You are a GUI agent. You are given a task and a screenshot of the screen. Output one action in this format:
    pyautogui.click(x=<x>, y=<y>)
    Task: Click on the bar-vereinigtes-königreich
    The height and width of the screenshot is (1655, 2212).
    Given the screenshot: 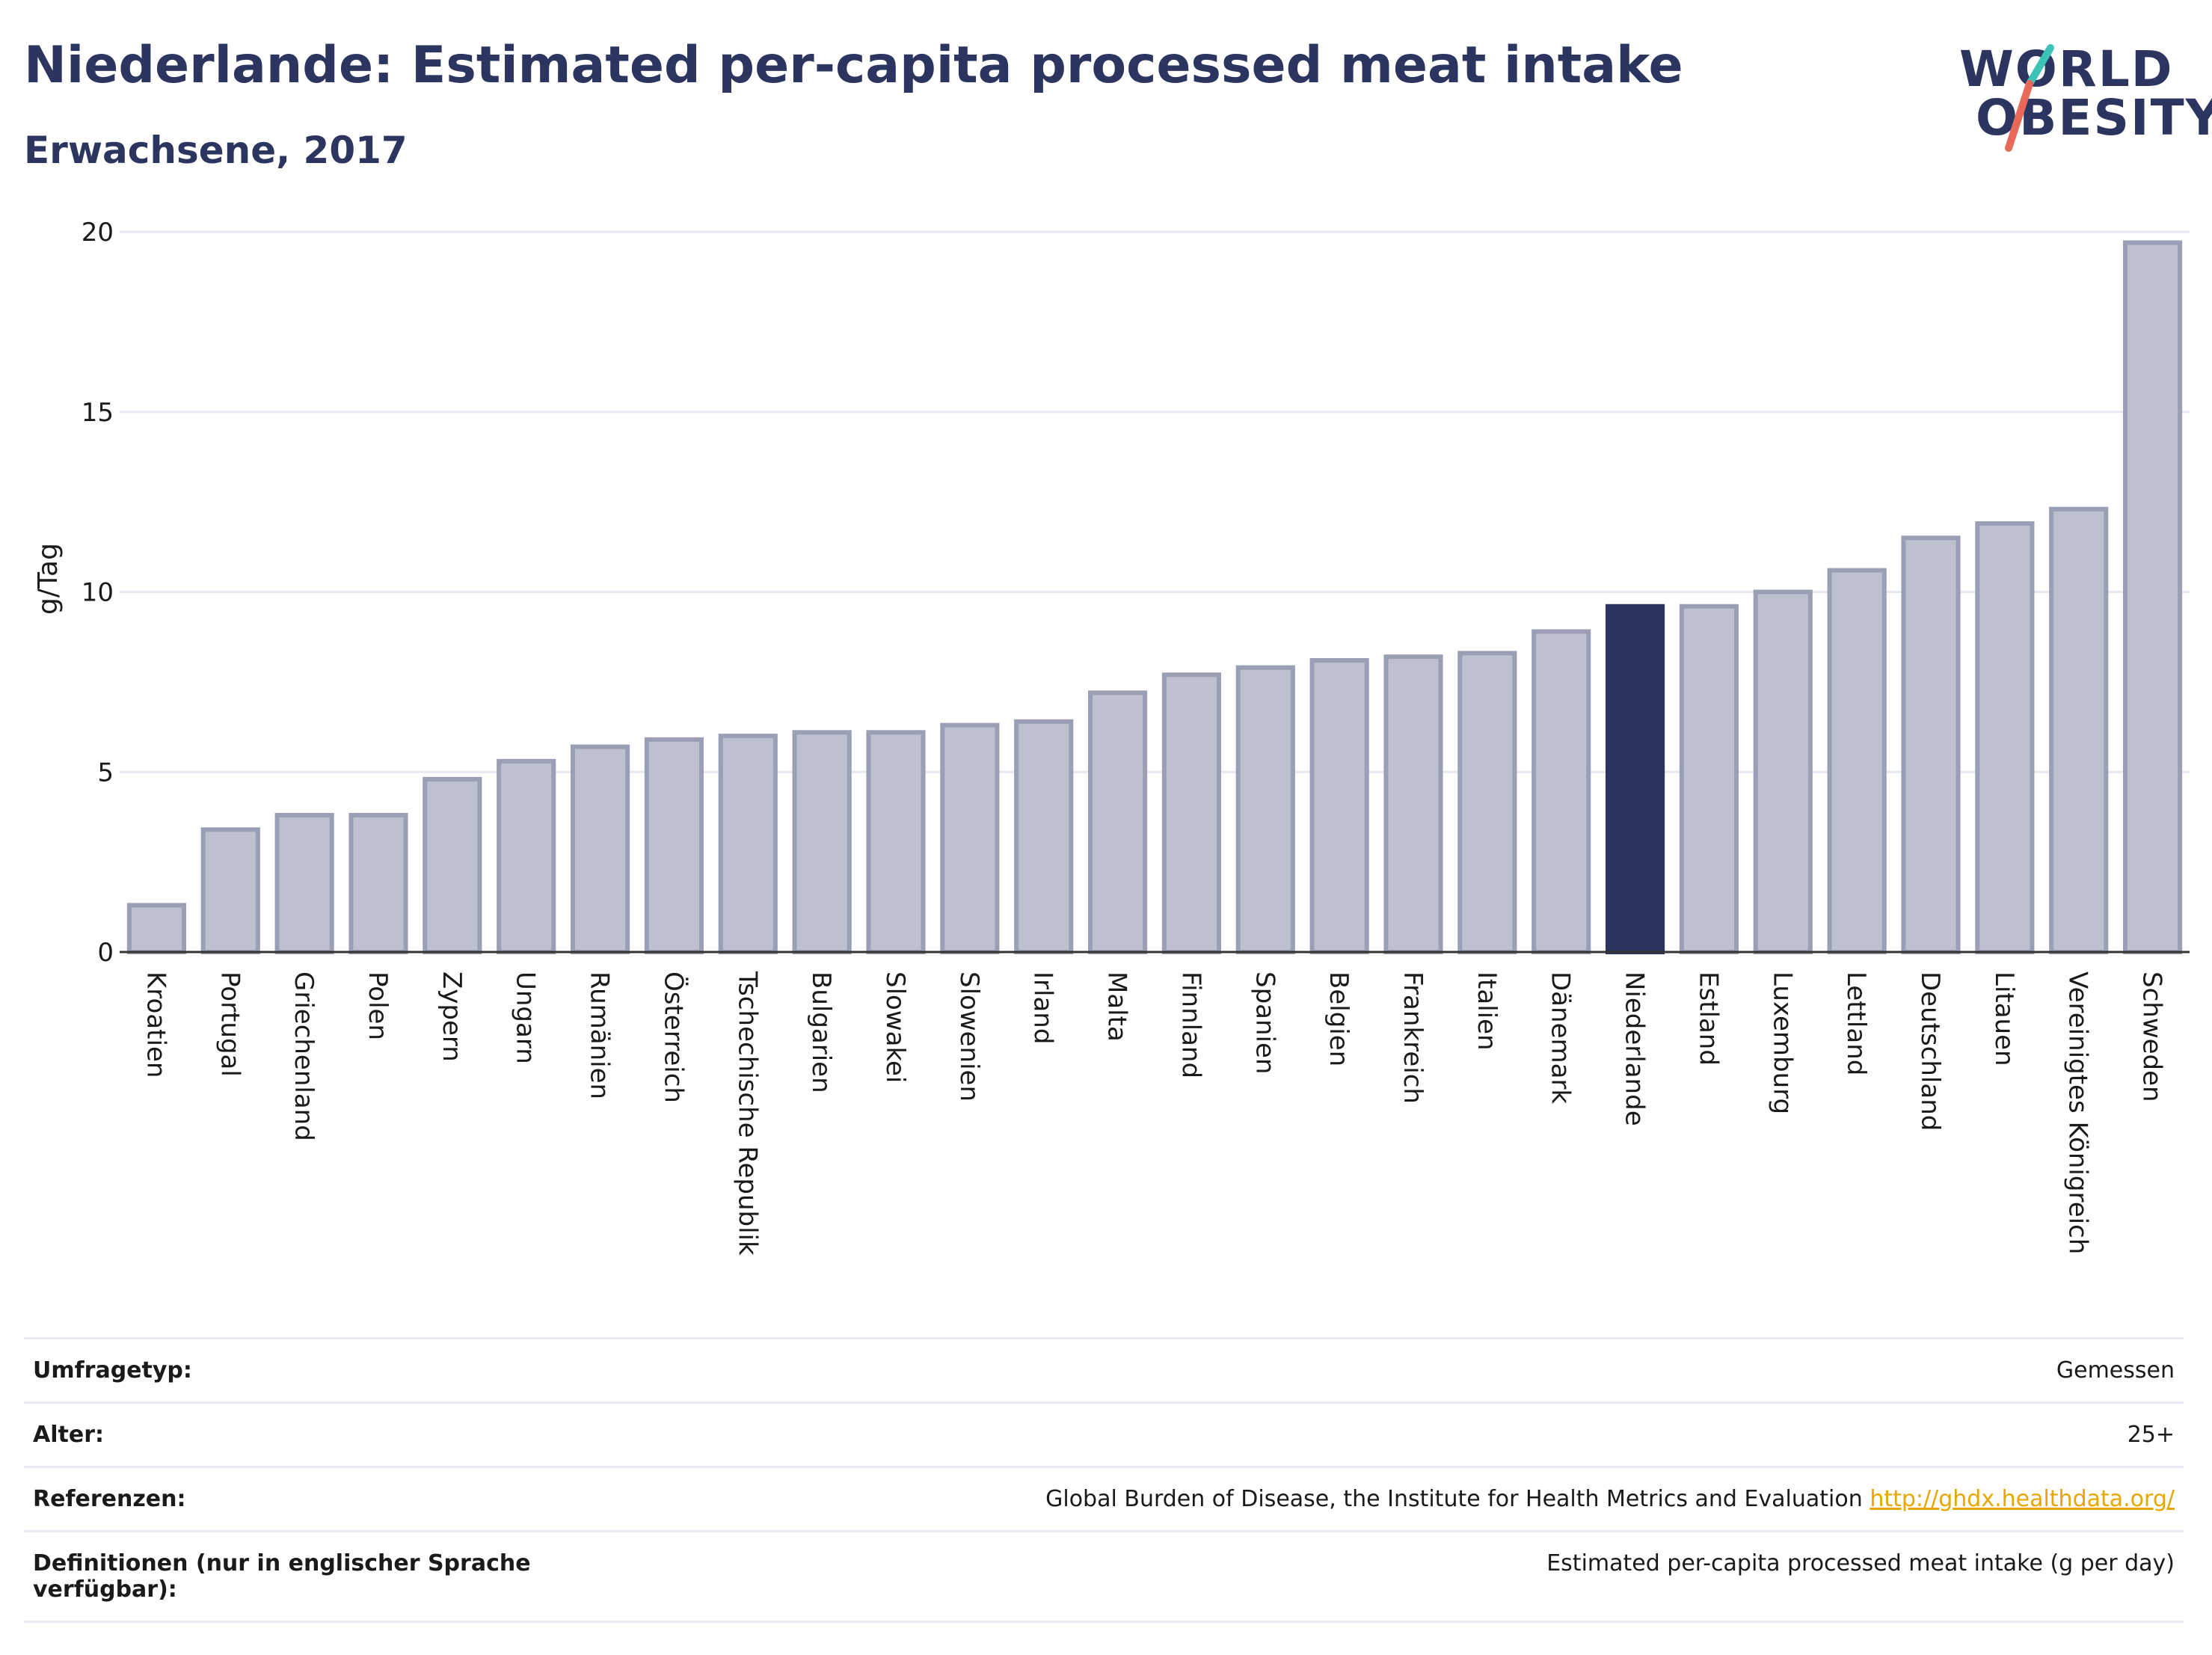 What is the action you would take?
    pyautogui.click(x=2079, y=730)
    